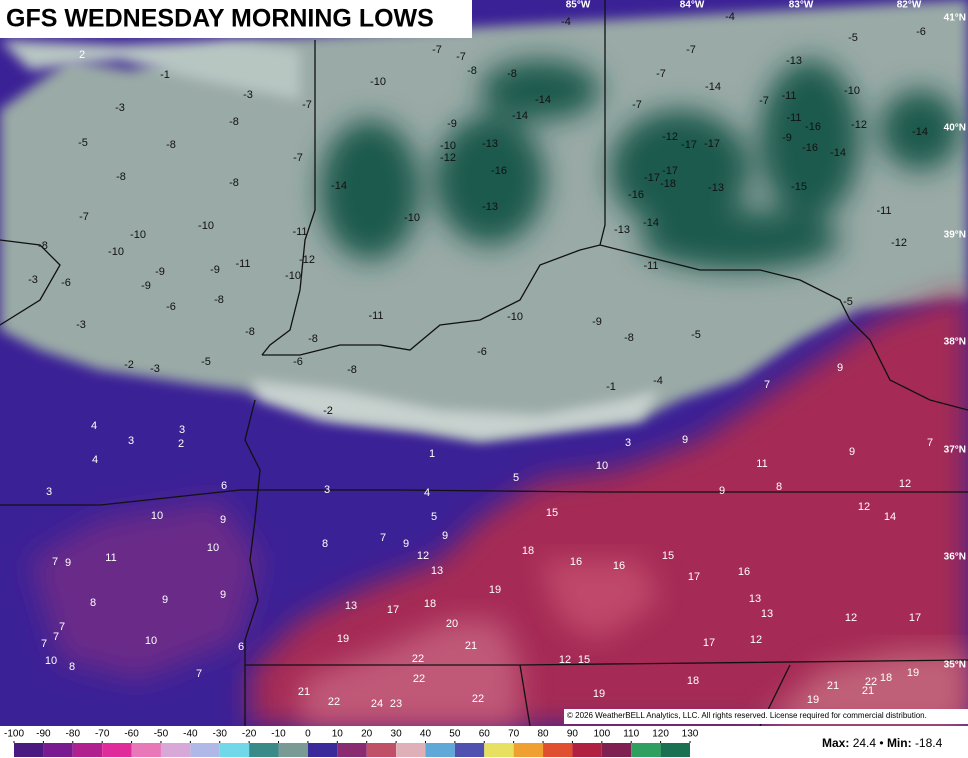 Image resolution: width=968 pixels, height=758 pixels. What do you see at coordinates (631, 734) in the screenshot?
I see `colorbar-tick-label: 110` at bounding box center [631, 734].